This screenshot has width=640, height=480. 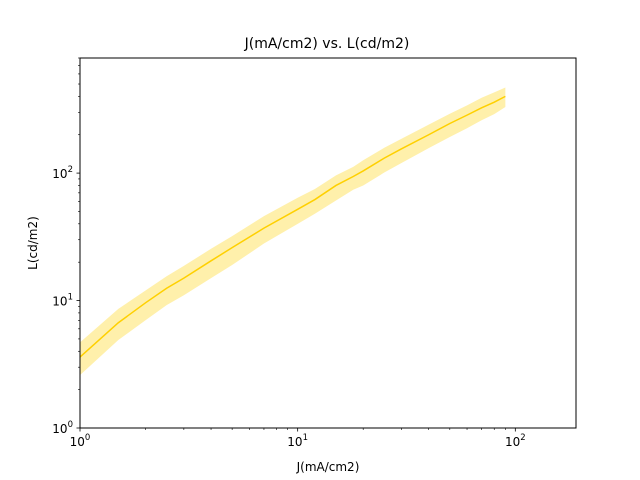 I want to click on y-tick-label: 10⁰, so click(x=62, y=428).